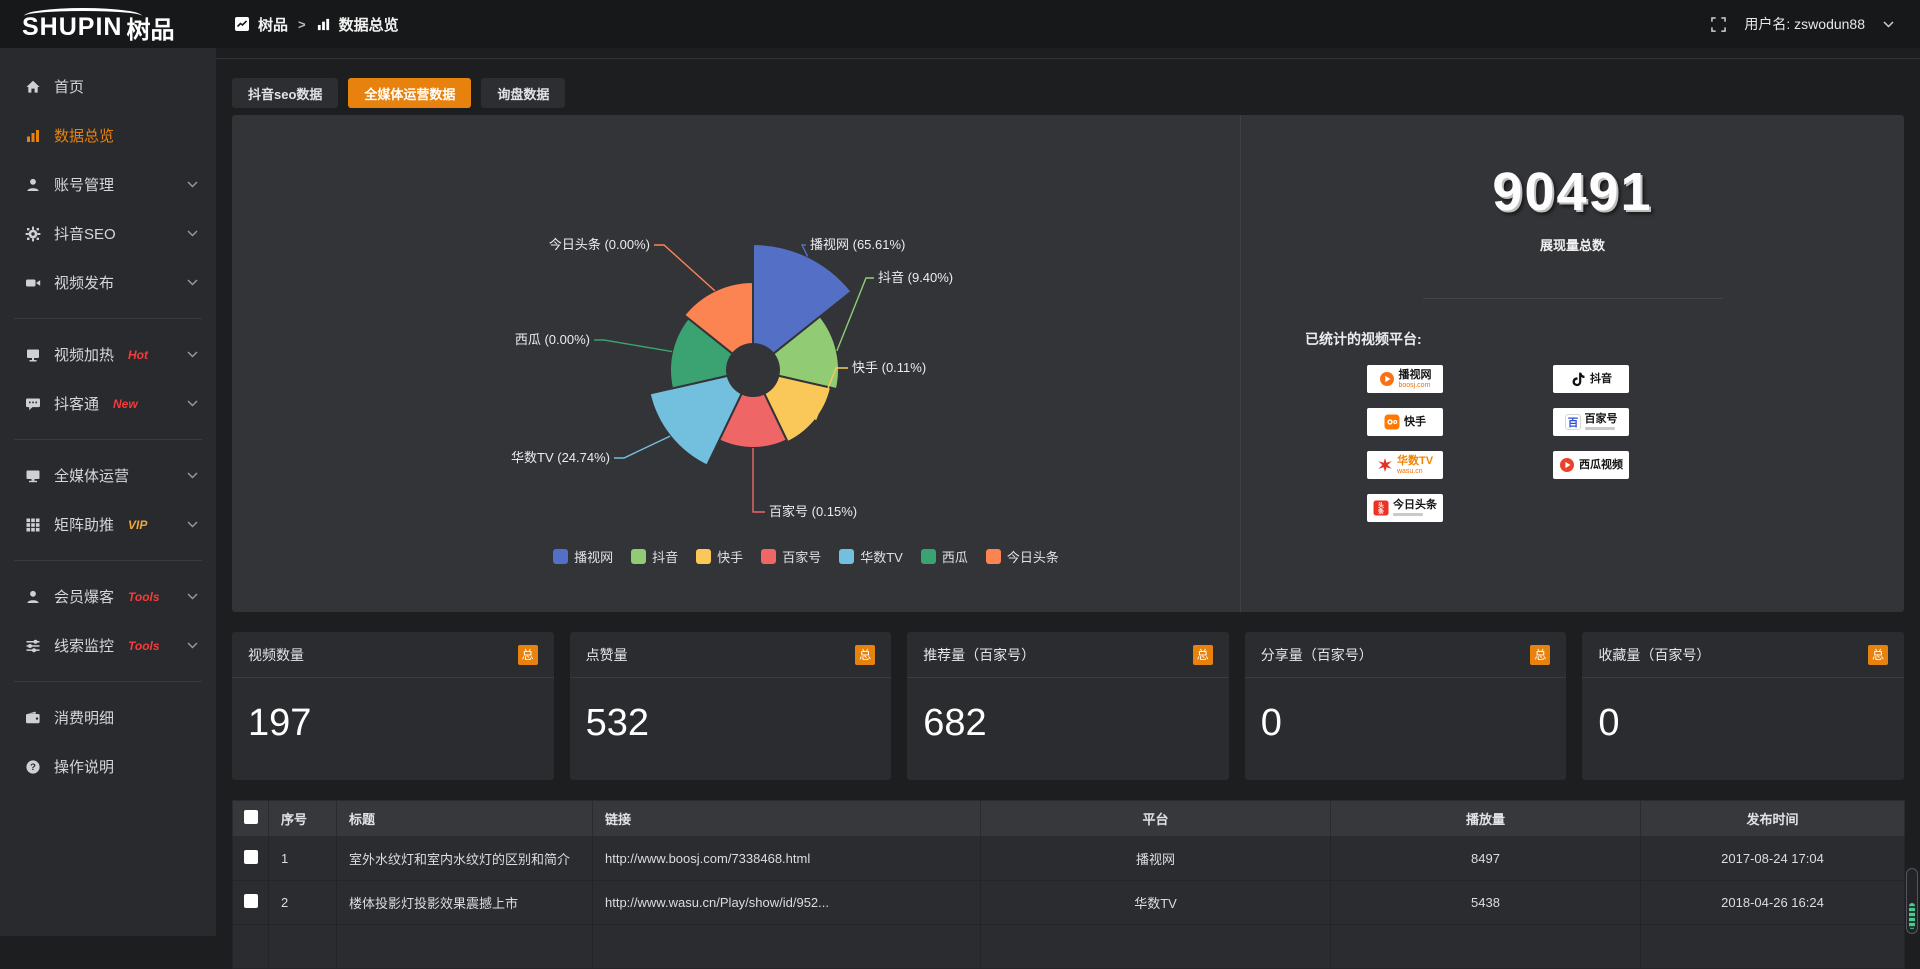 This screenshot has width=1920, height=969. I want to click on select-all-header, so click(251, 819).